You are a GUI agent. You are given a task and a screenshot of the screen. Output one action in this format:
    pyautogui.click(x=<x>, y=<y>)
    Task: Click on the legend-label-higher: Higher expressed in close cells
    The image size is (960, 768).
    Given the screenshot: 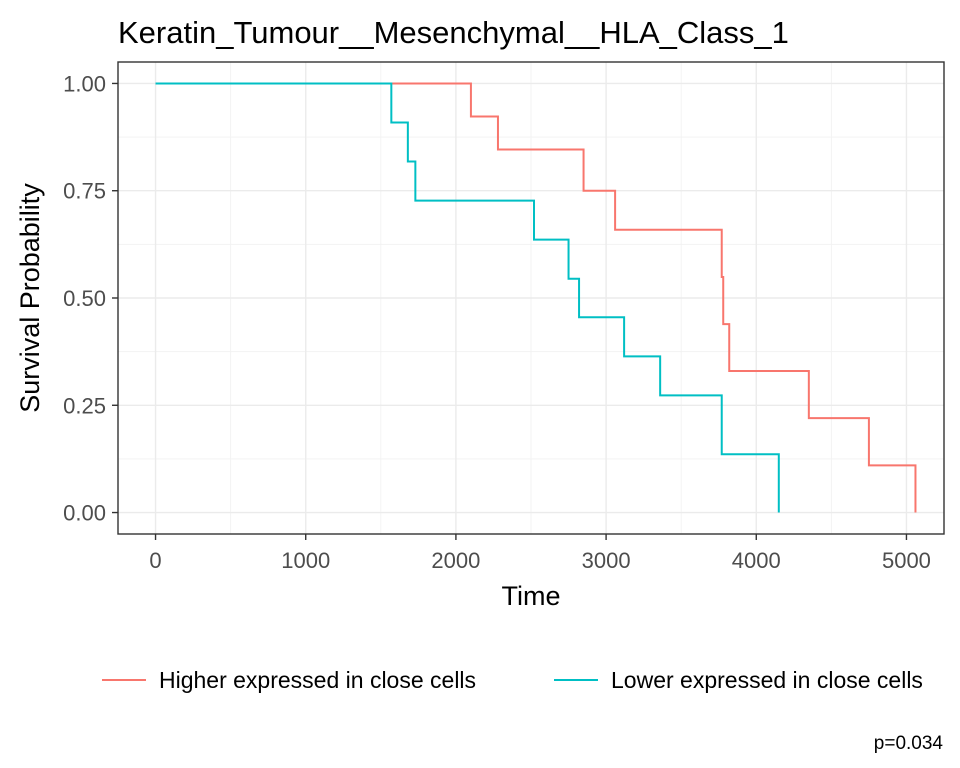 What is the action you would take?
    pyautogui.click(x=317, y=680)
    